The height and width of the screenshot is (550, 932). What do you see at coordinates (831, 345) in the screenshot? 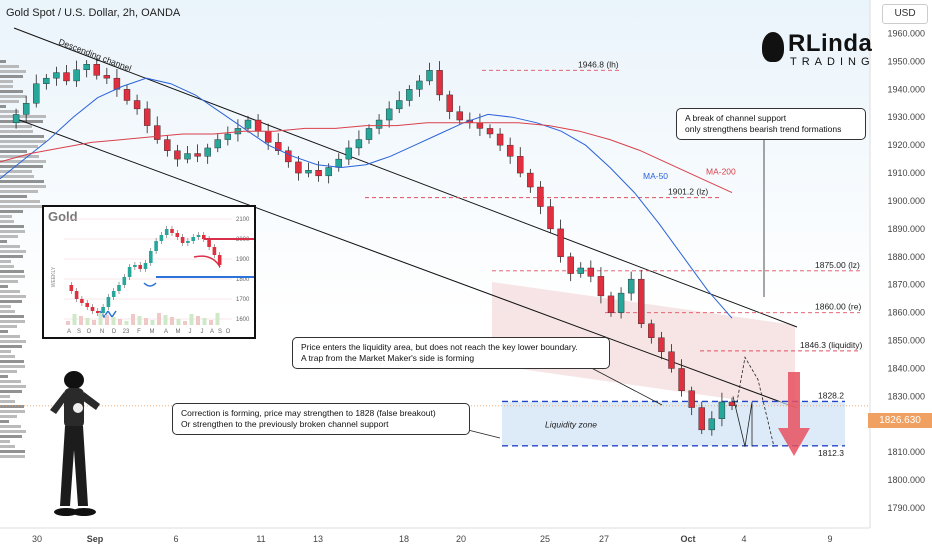
I see `level-label: 1846.3 (liquidity)` at bounding box center [831, 345].